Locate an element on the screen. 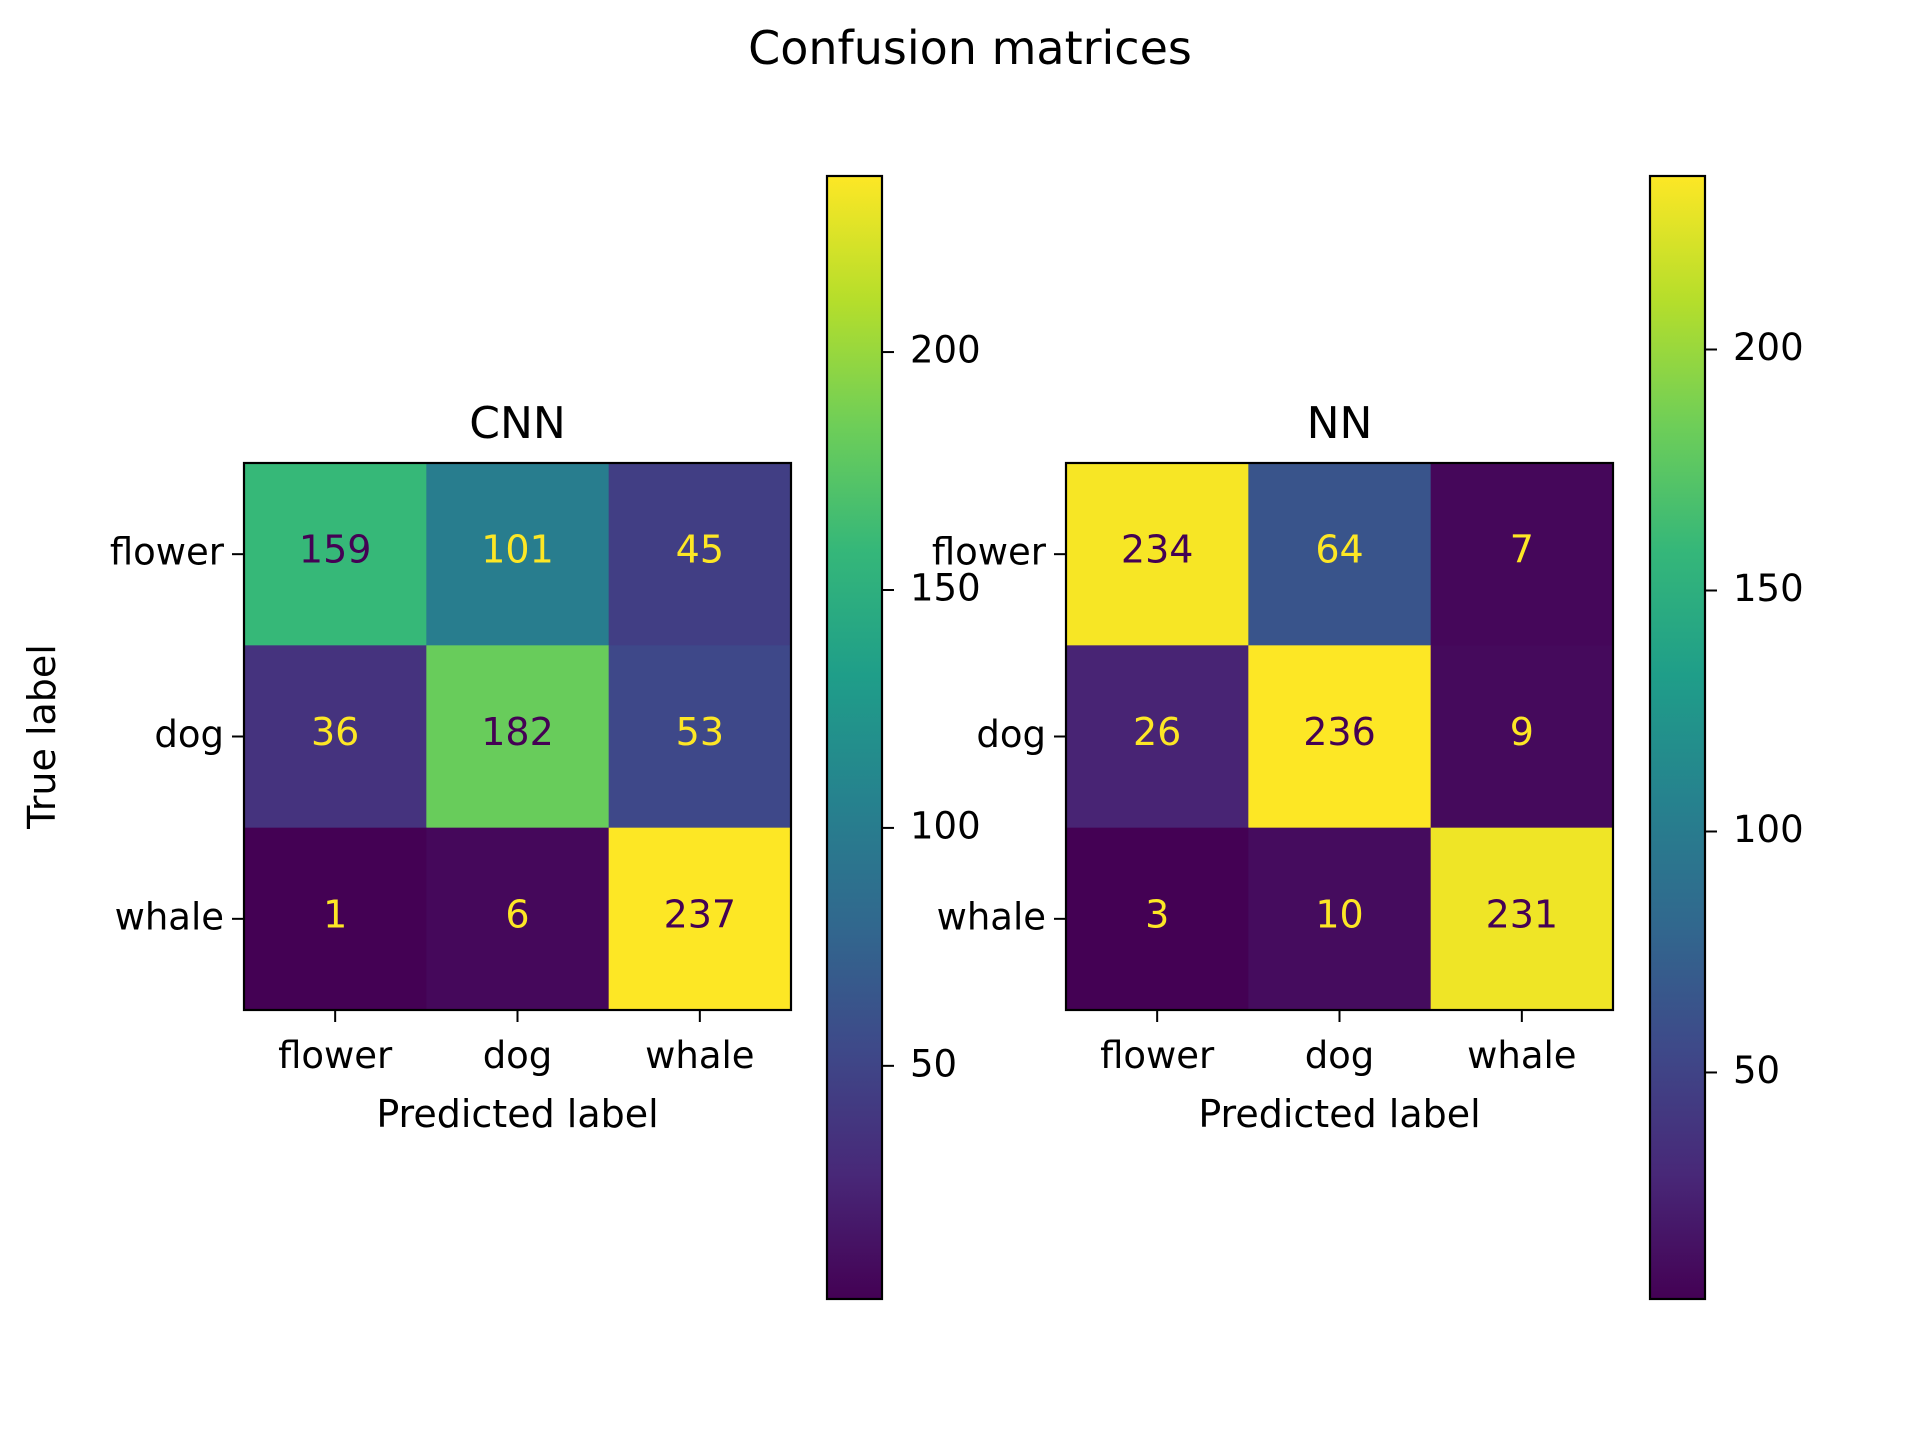  panel-title: CNN is located at coordinates (517, 423).